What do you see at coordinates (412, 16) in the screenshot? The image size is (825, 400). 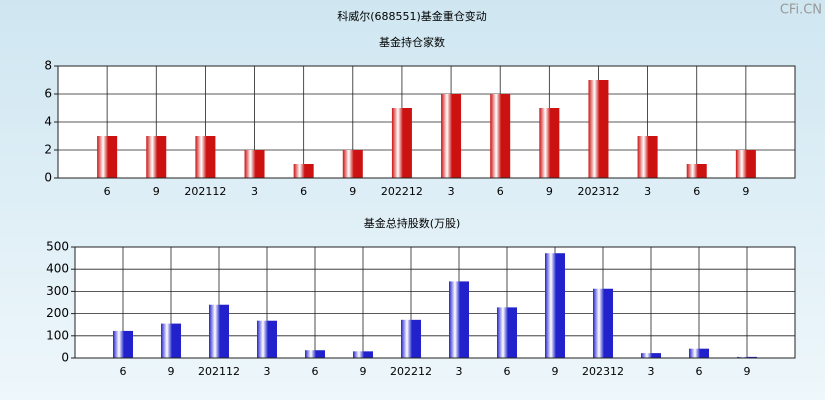 I see `page-title: 科威尔(688551)基金重仓变动` at bounding box center [412, 16].